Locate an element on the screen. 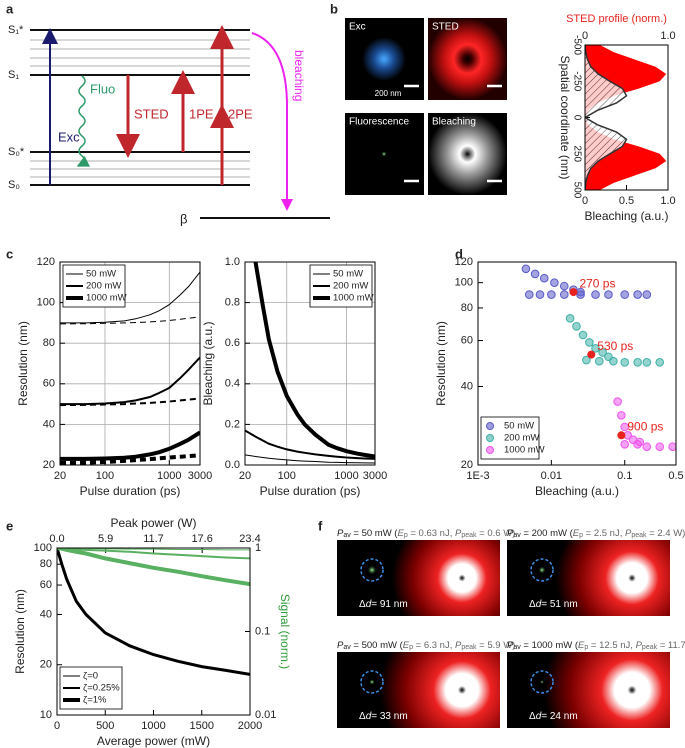 This screenshot has height=748, width=685. x2-tick-label: 0.0 is located at coordinates (56, 539).